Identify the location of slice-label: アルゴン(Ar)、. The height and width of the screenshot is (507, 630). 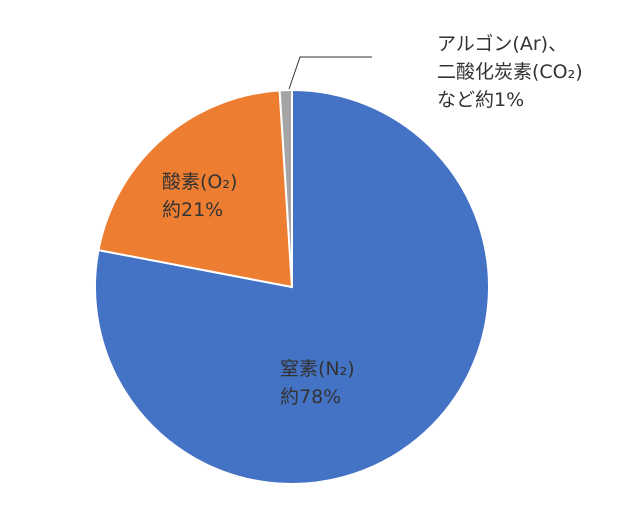
(502, 44).